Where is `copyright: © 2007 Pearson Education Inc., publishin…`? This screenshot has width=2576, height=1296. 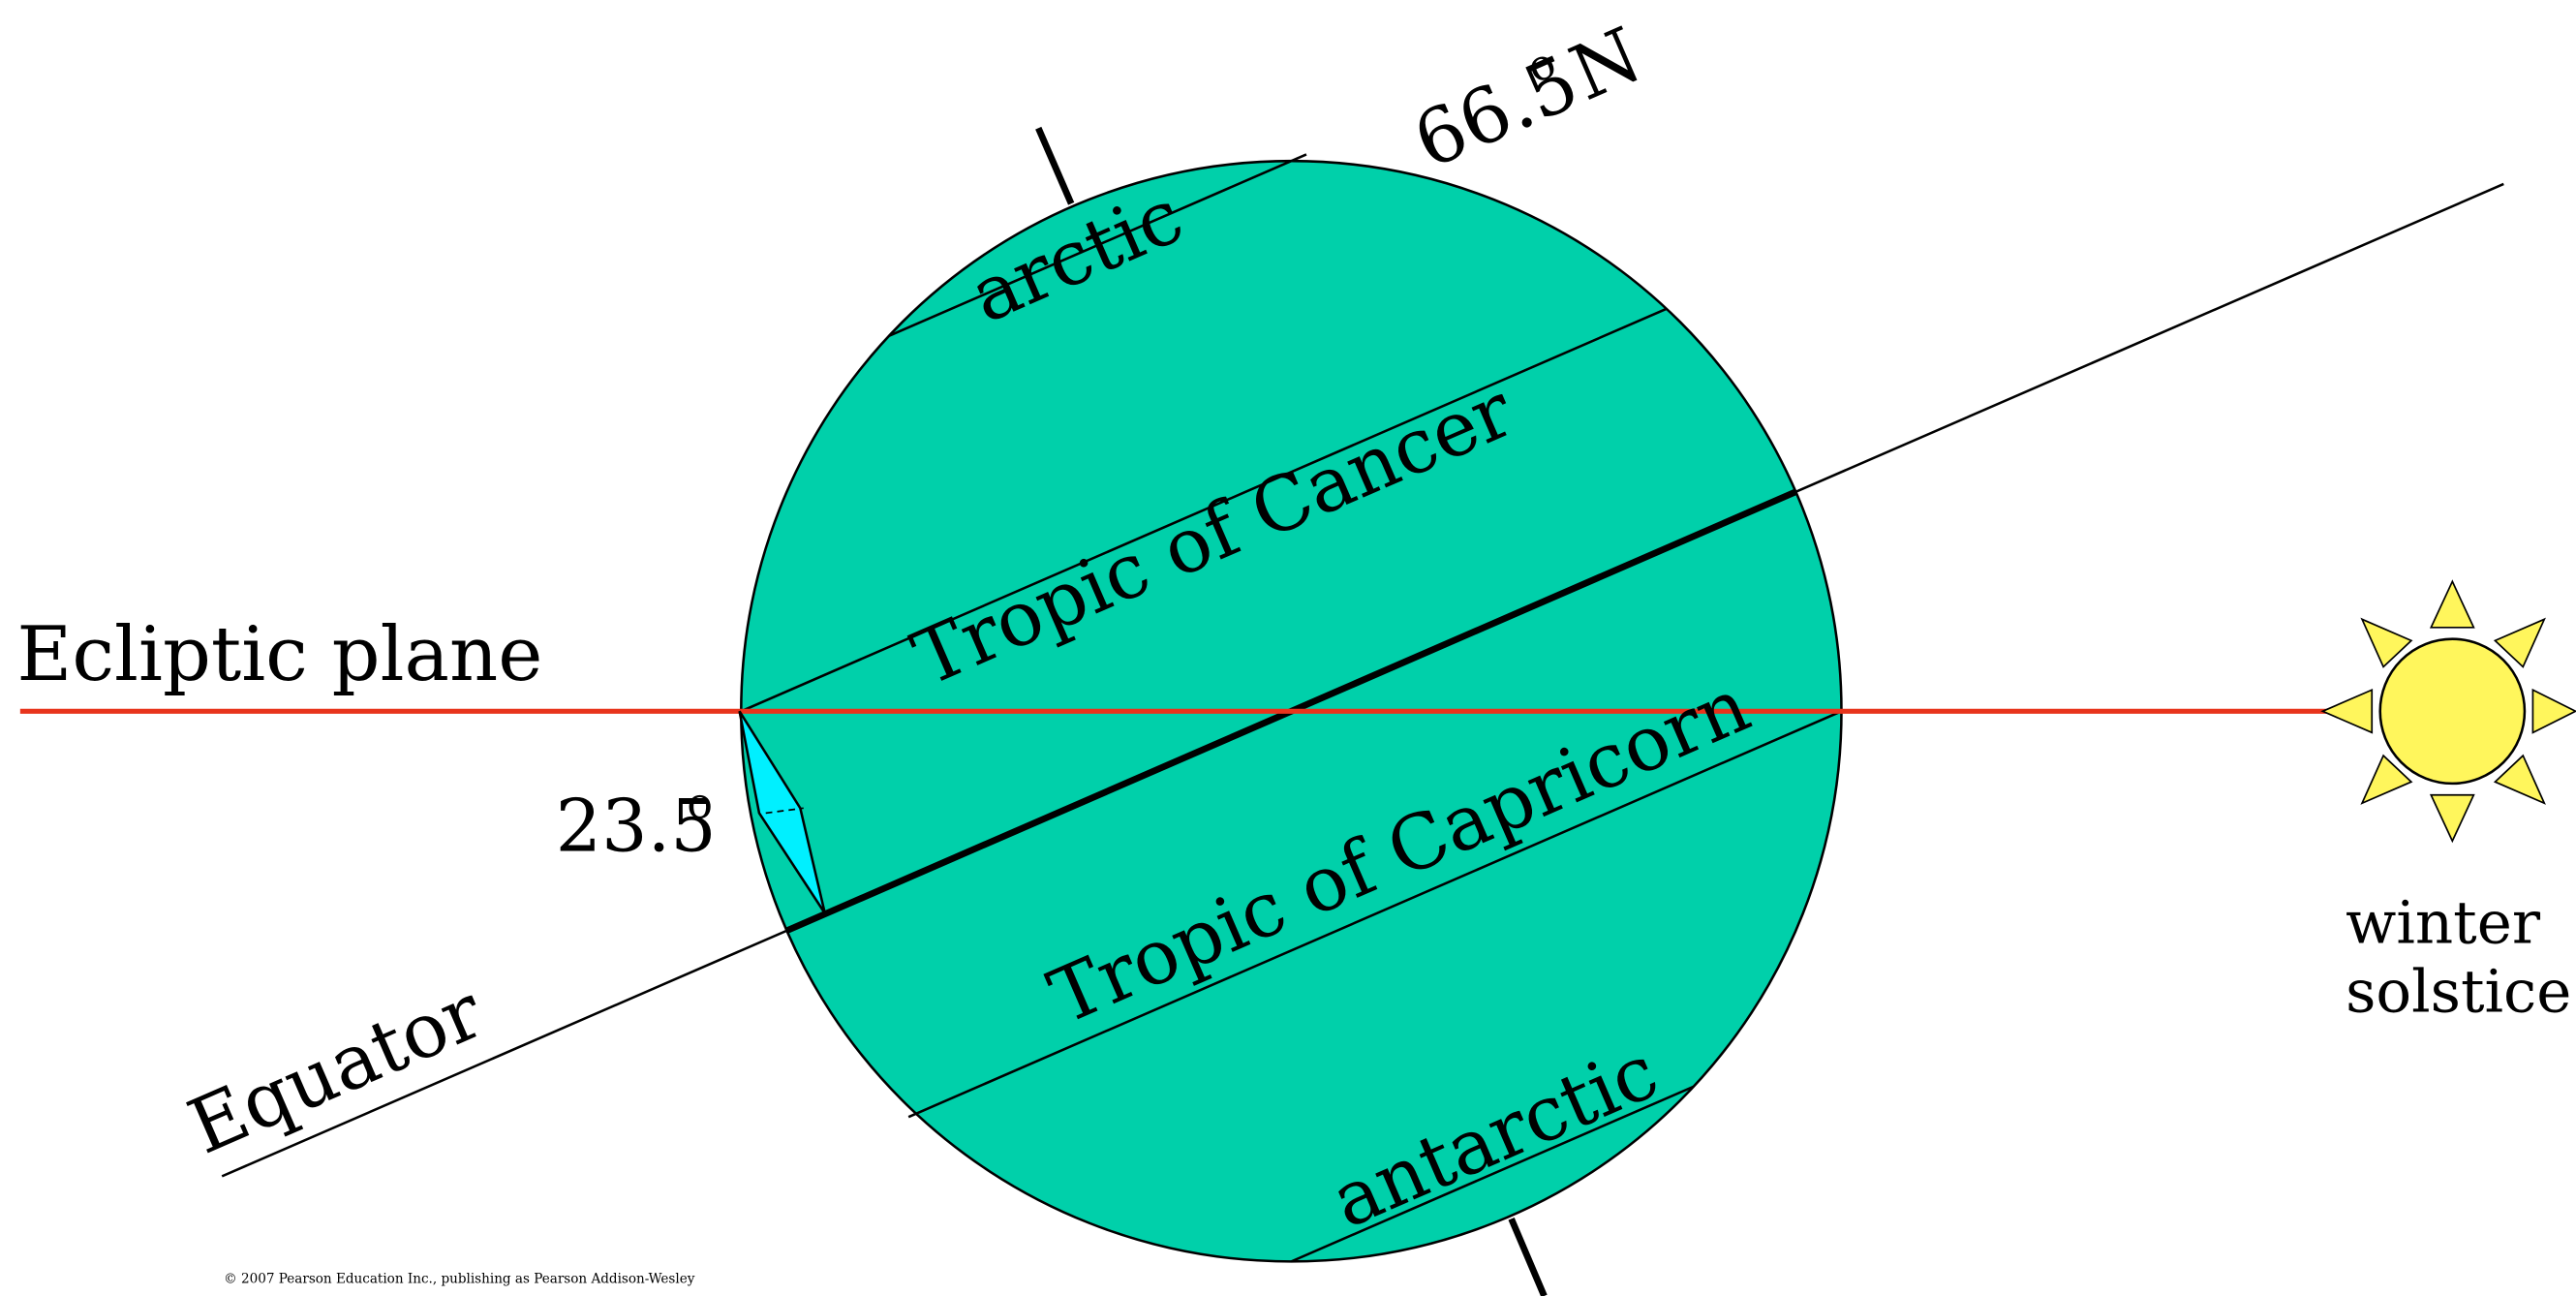 copyright: © 2007 Pearson Education Inc., publishin… is located at coordinates (459, 1278).